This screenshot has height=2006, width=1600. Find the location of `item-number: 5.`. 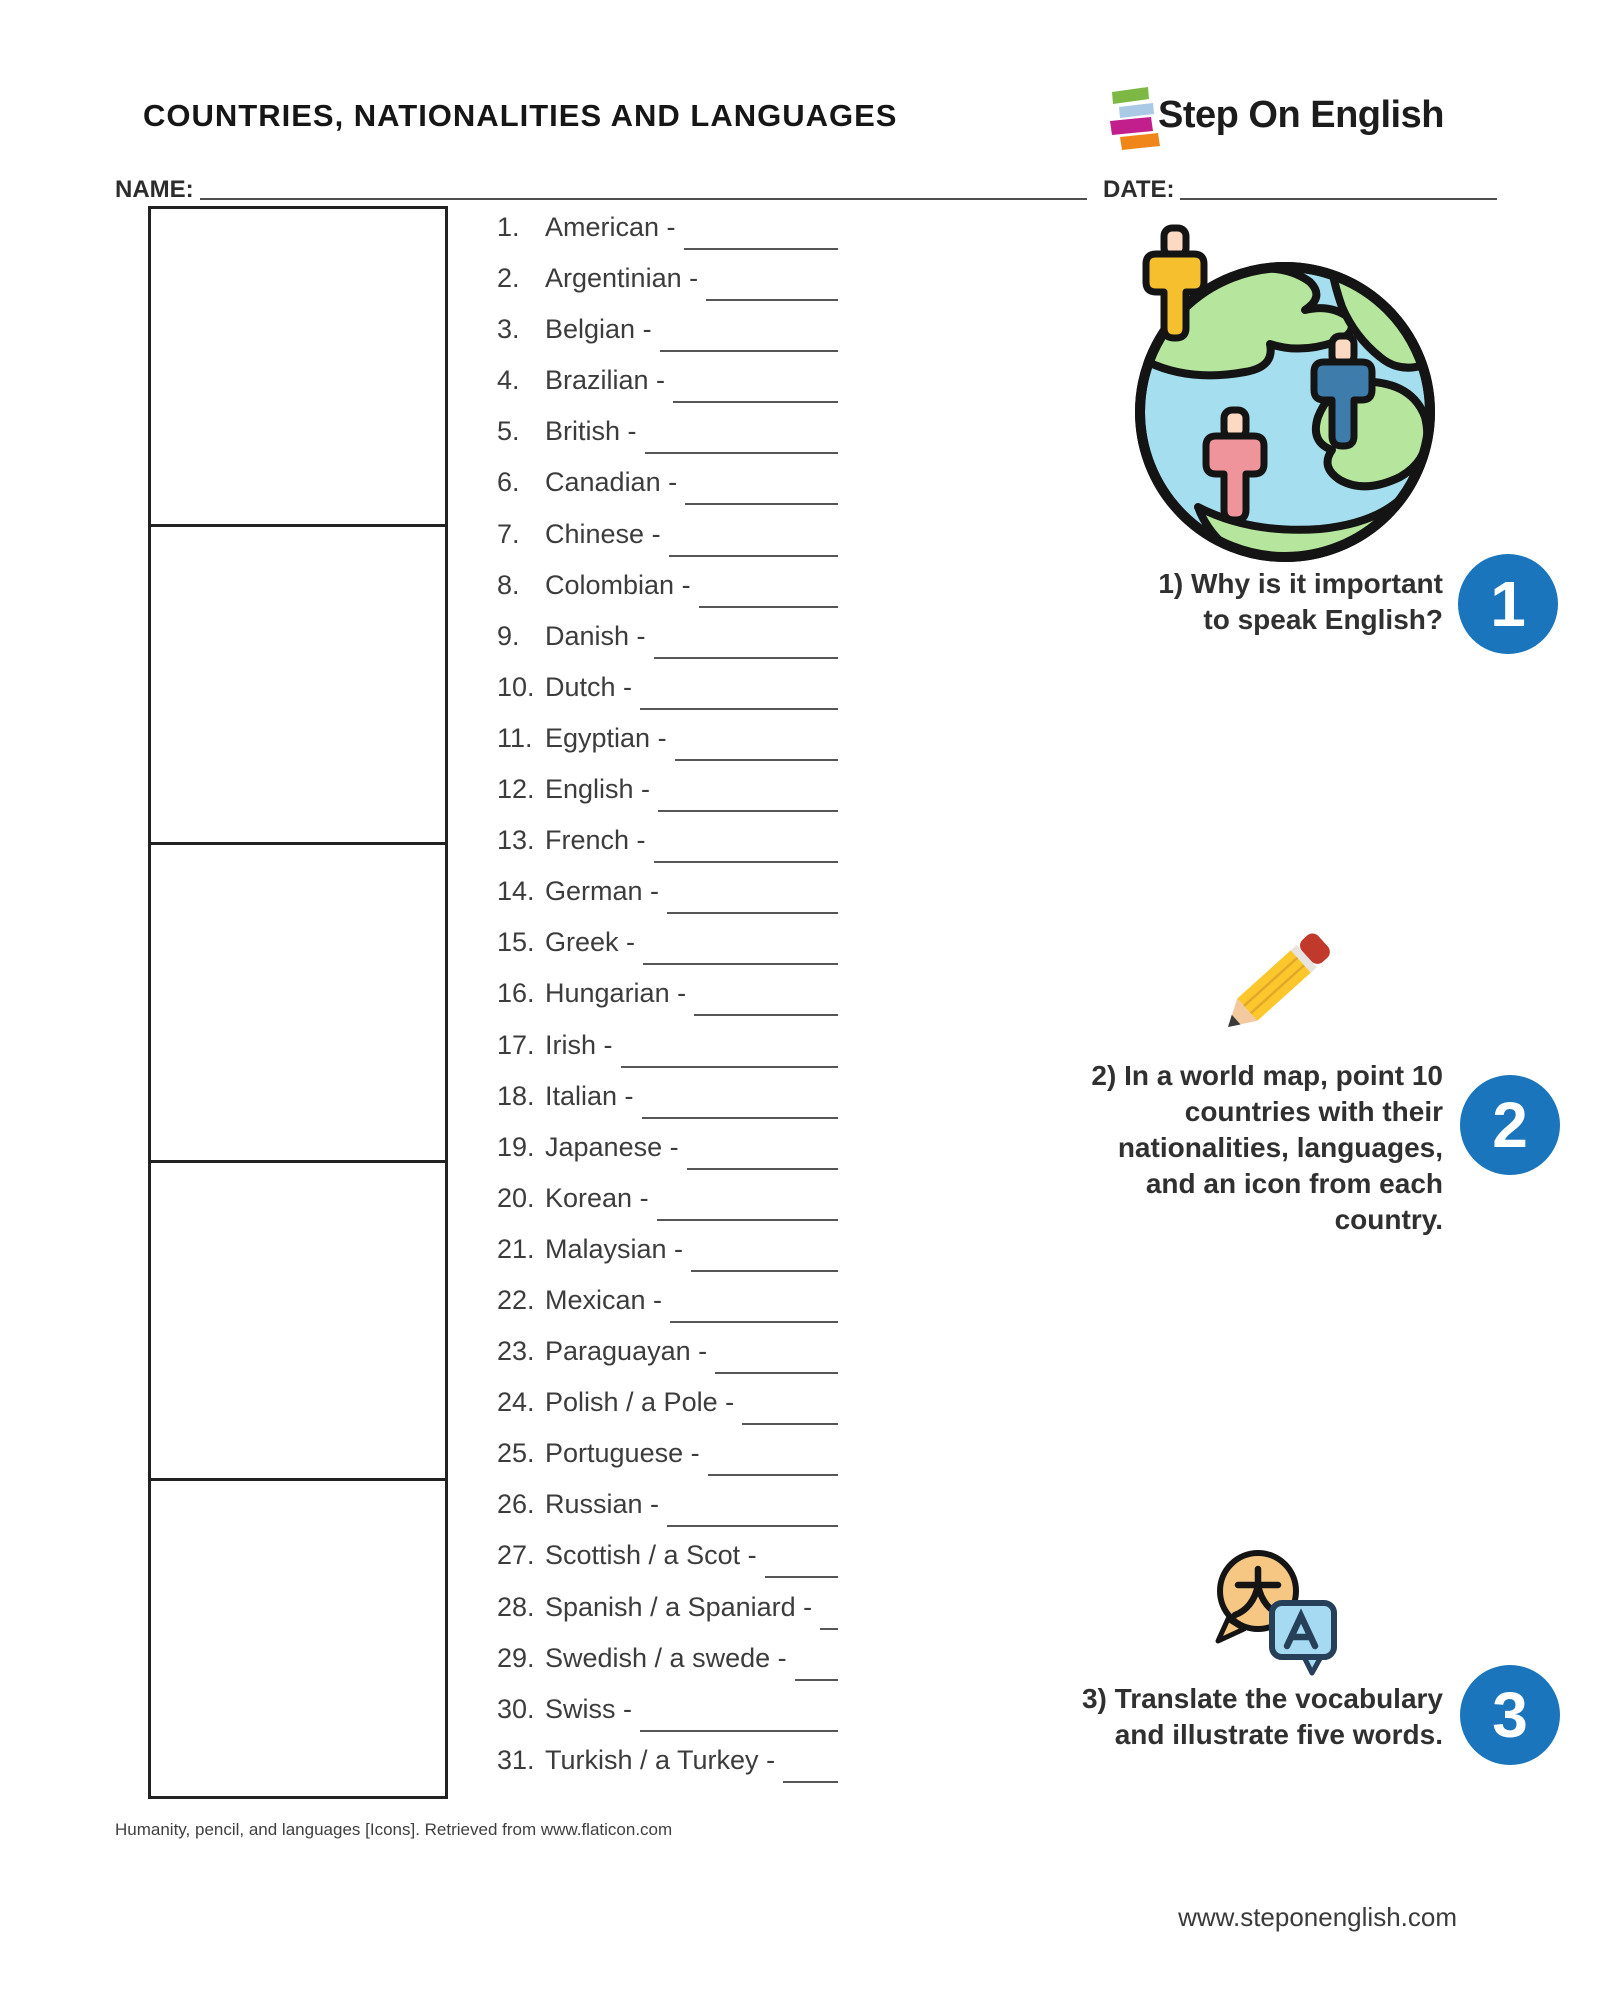

item-number: 5. is located at coordinates (508, 431).